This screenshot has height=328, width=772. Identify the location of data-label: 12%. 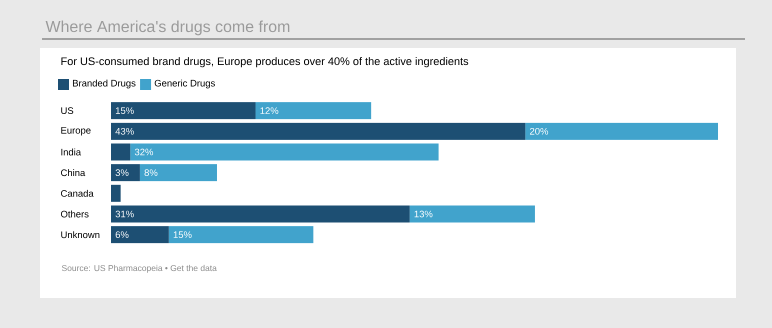
(269, 110).